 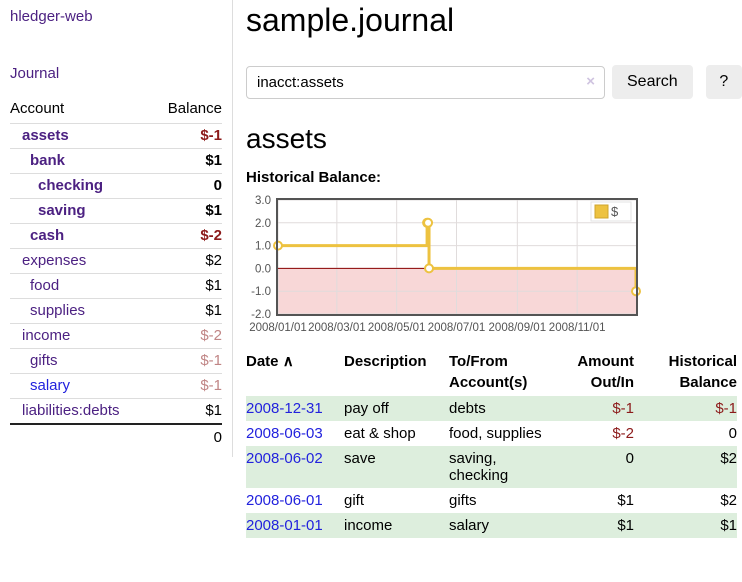 What do you see at coordinates (425, 82) in the screenshot?
I see `search-input` at bounding box center [425, 82].